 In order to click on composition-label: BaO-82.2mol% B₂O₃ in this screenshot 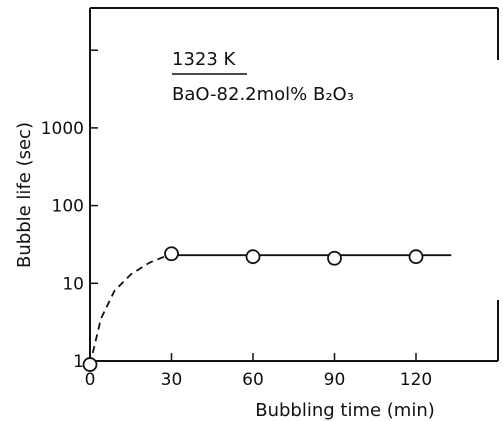, I will do `click(263, 94)`.